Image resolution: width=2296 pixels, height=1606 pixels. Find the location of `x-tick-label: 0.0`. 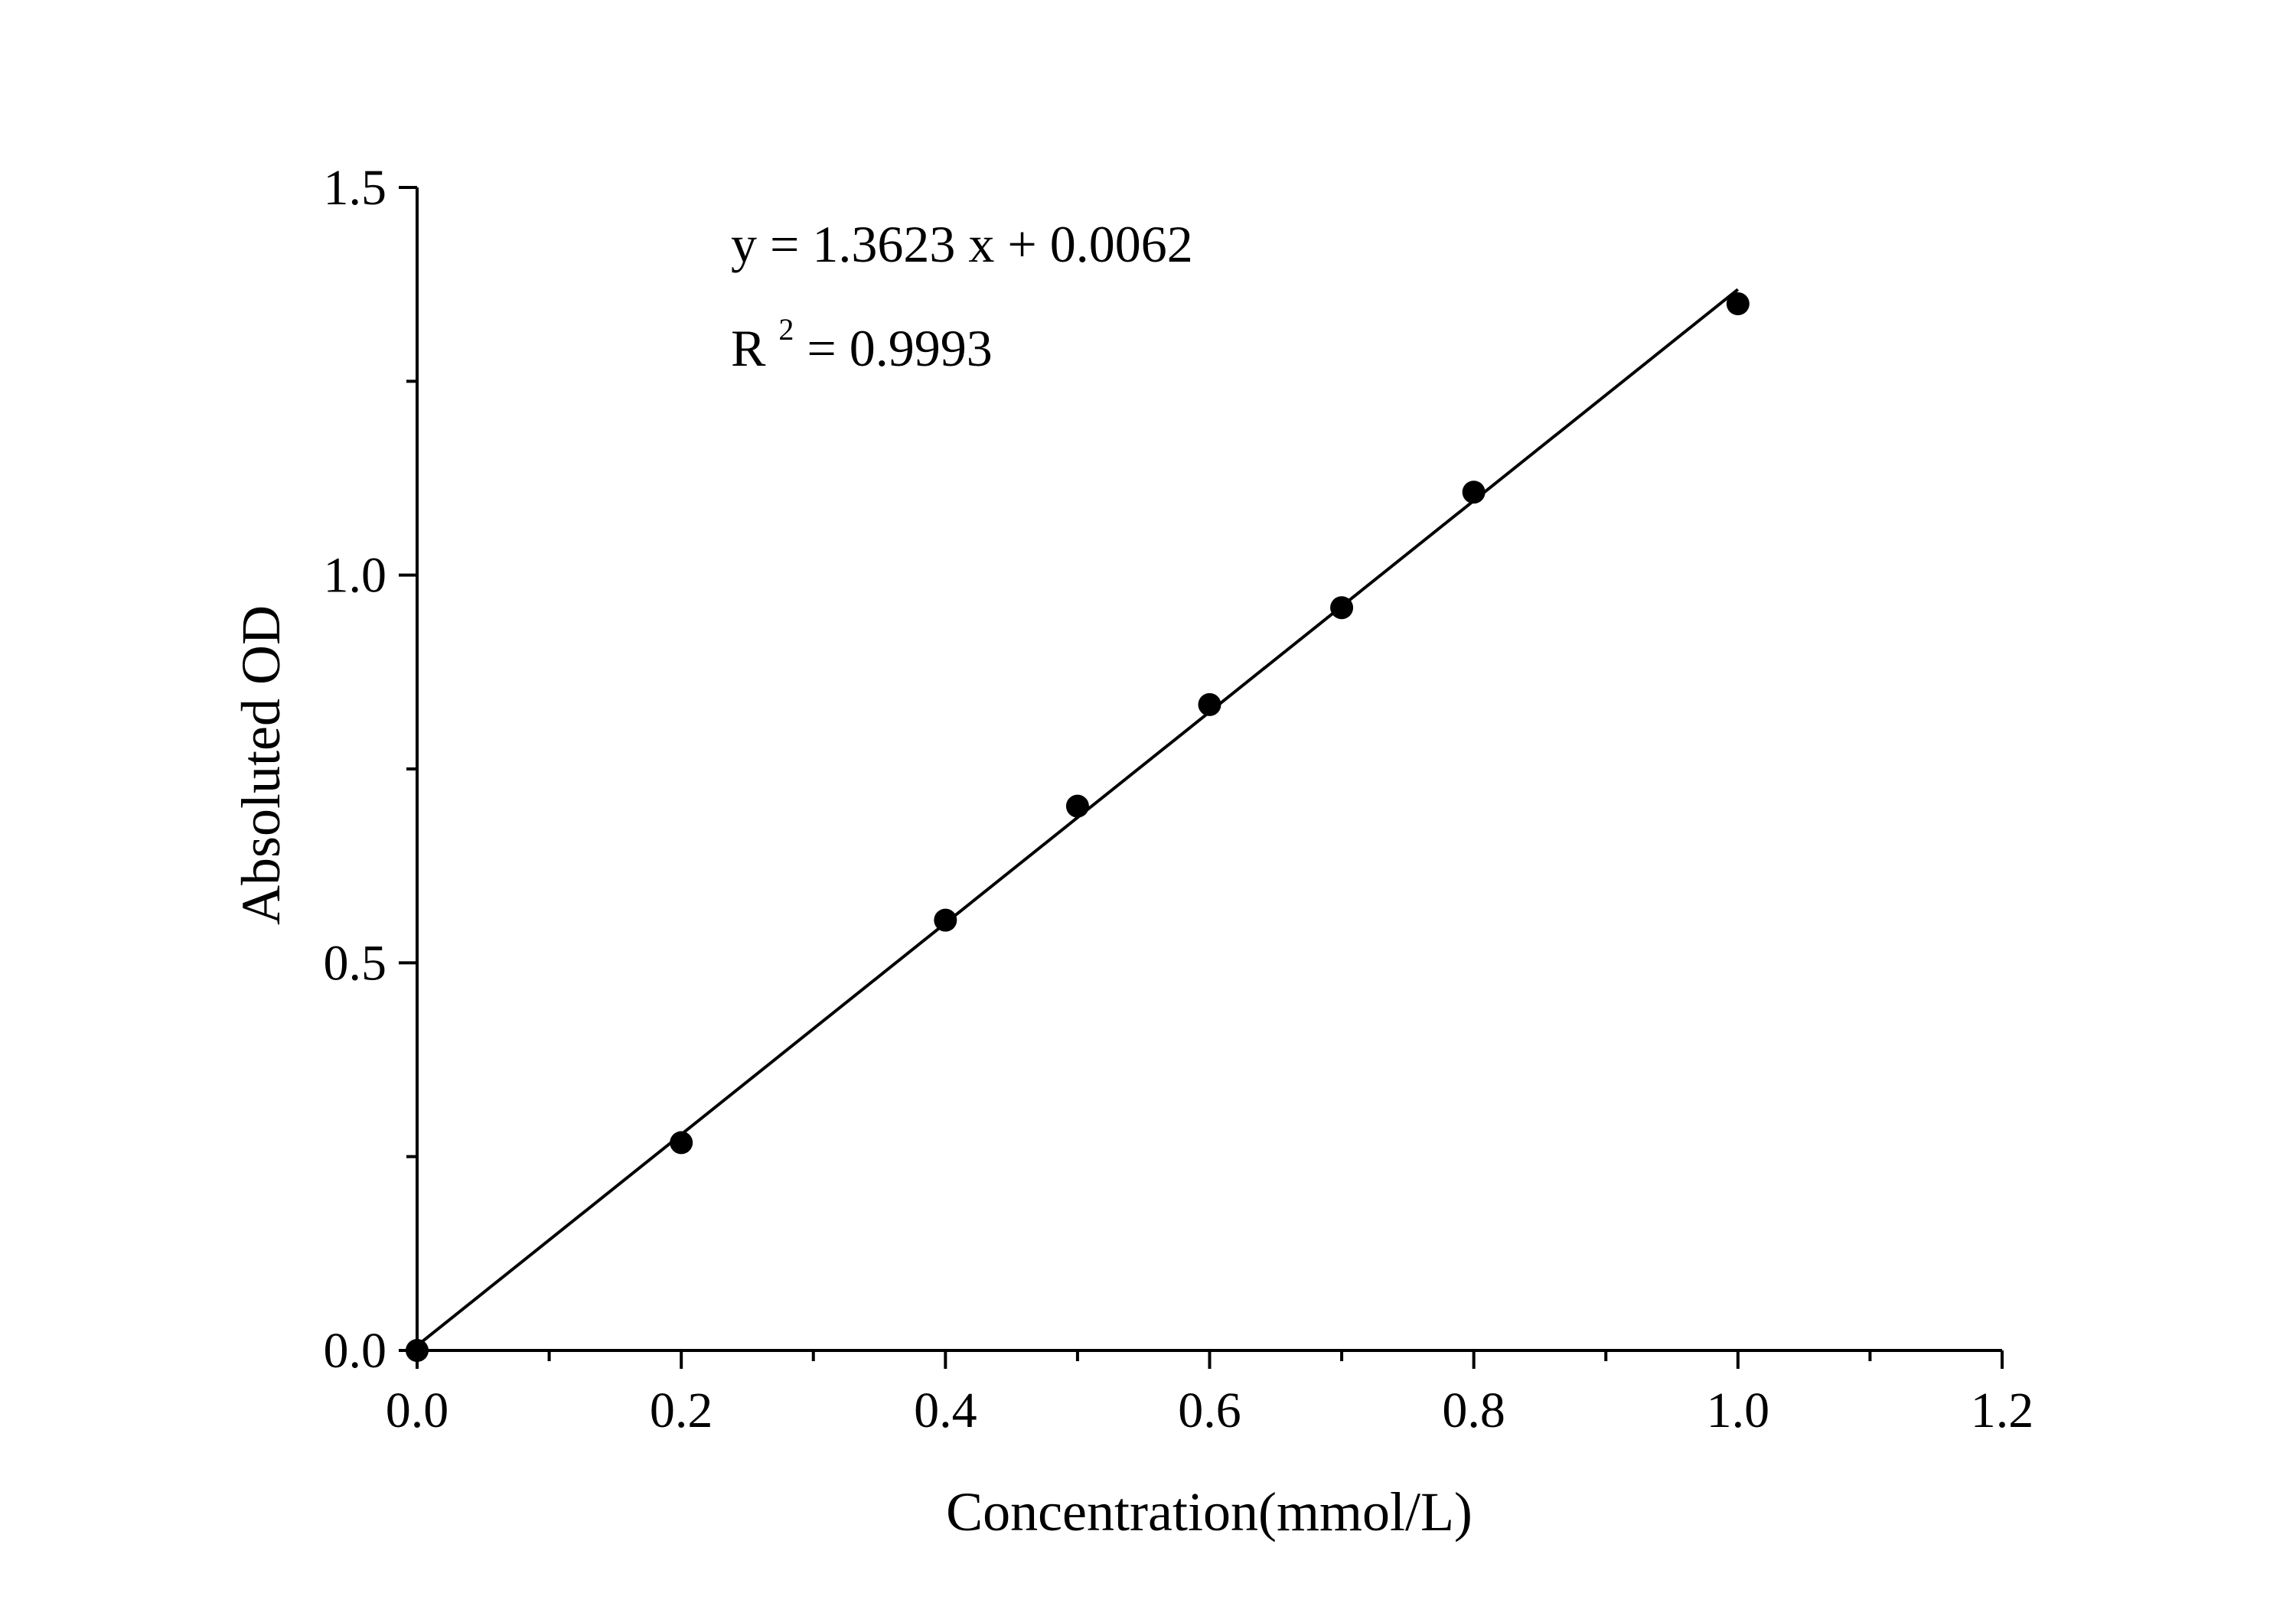

x-tick-label: 0.0 is located at coordinates (417, 1410).